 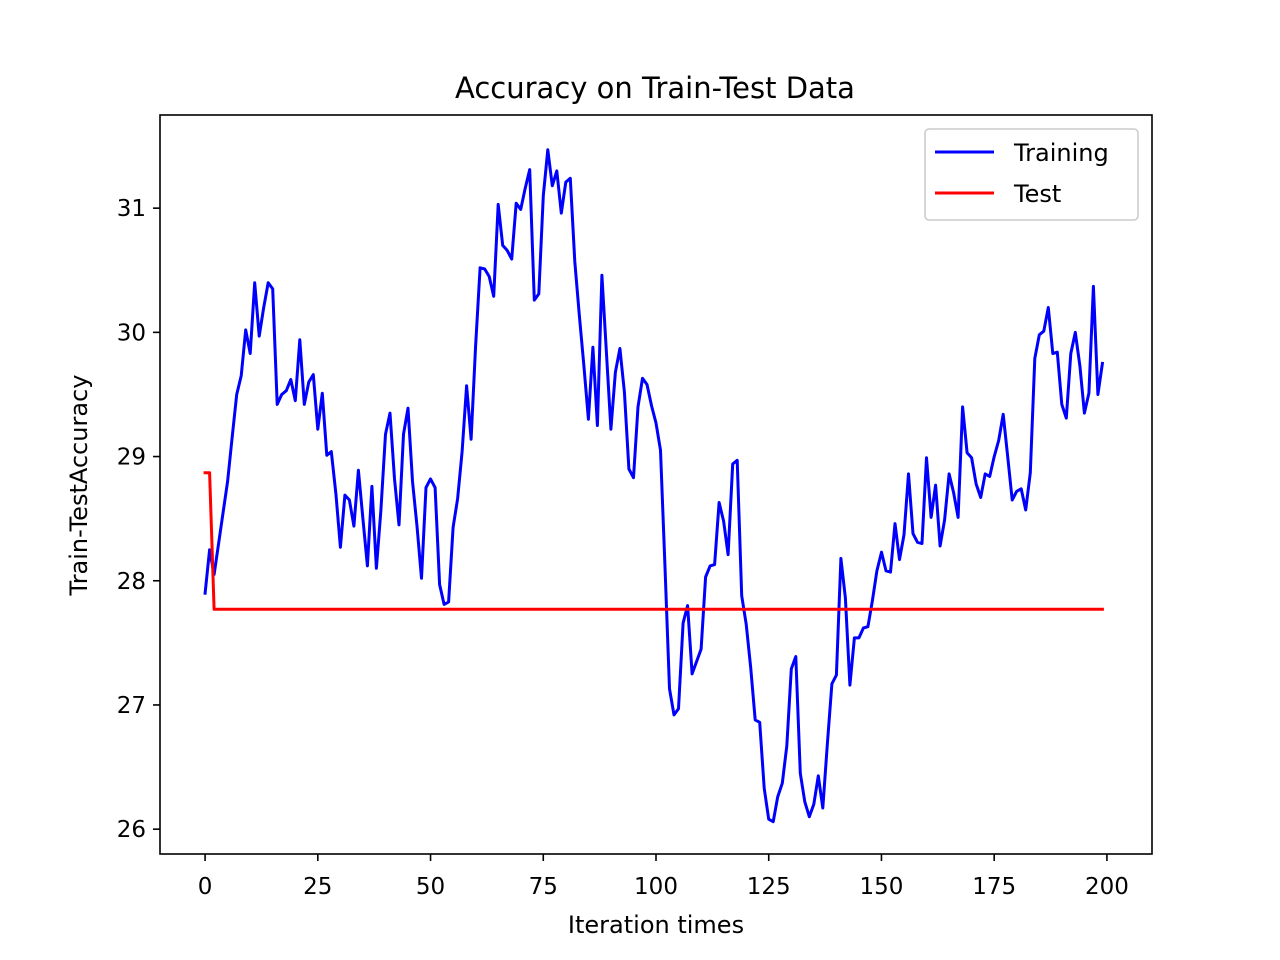 What do you see at coordinates (205, 887) in the screenshot?
I see `x-tick-label: 0` at bounding box center [205, 887].